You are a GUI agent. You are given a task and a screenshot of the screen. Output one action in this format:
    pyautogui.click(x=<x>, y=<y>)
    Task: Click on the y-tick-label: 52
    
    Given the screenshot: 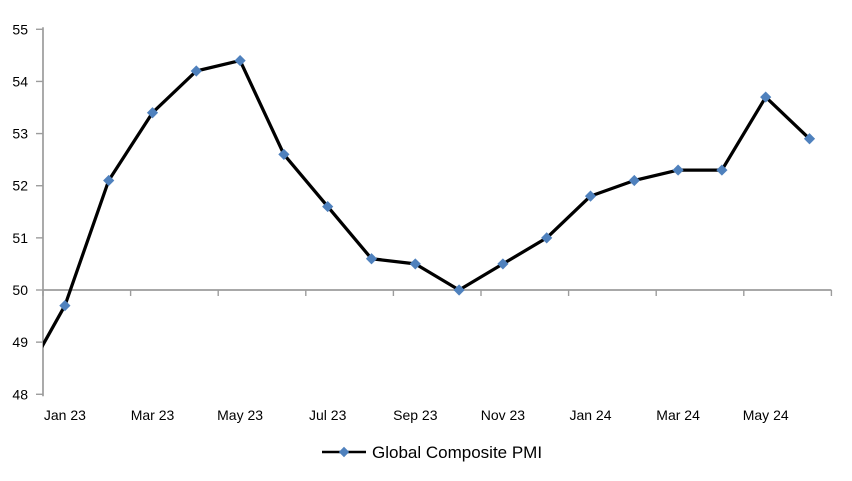 What is the action you would take?
    pyautogui.click(x=20, y=186)
    